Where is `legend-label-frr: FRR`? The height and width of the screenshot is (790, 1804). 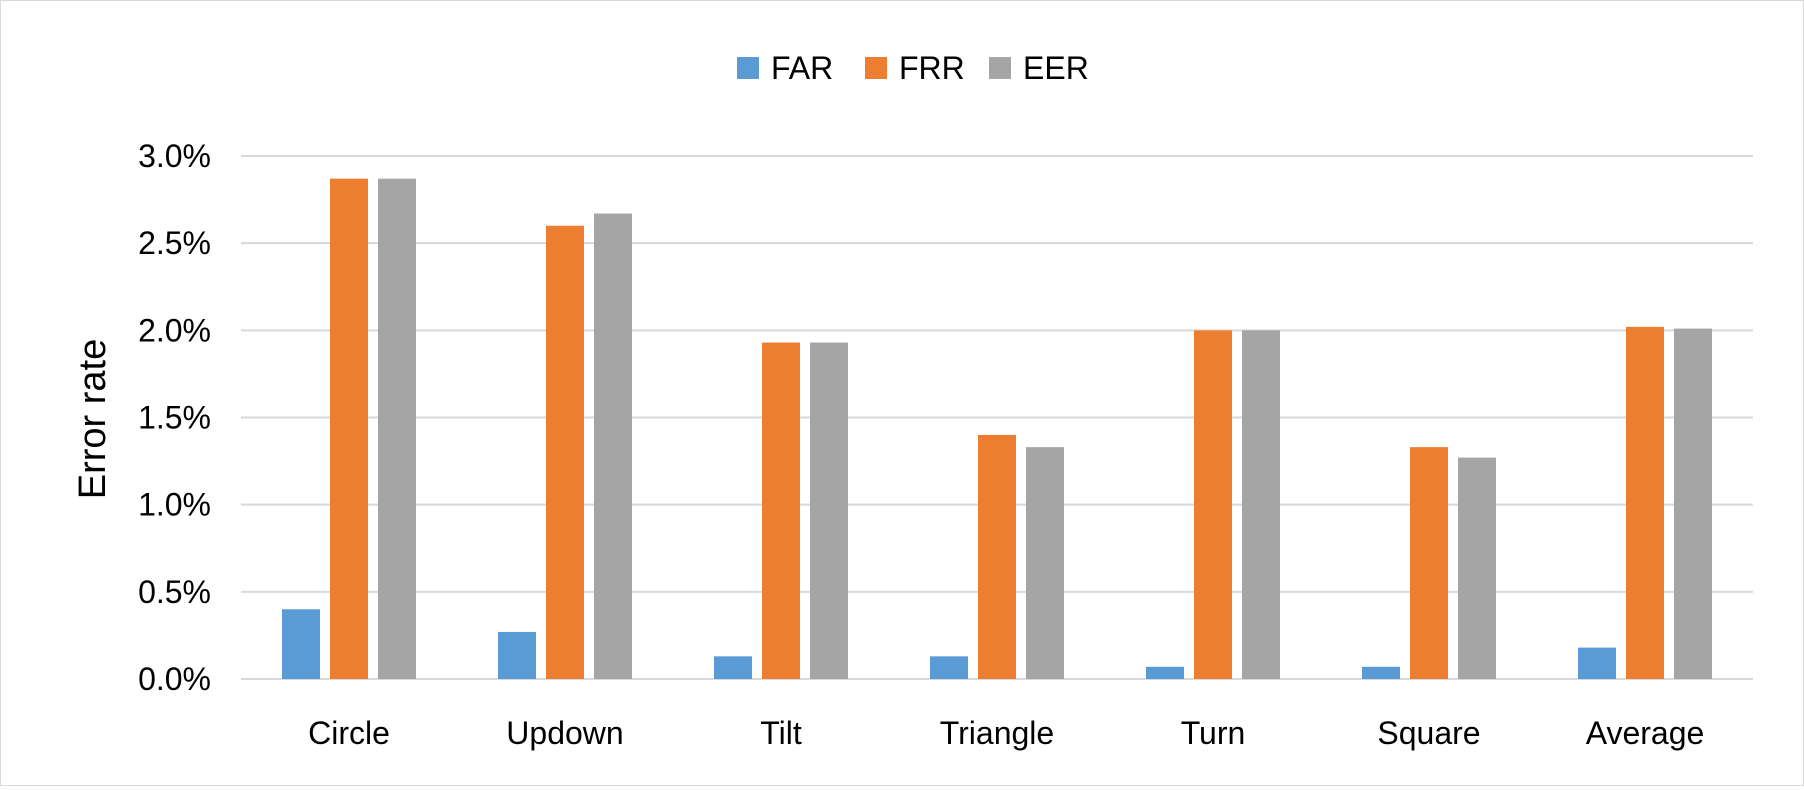
legend-label-frr: FRR is located at coordinates (932, 68).